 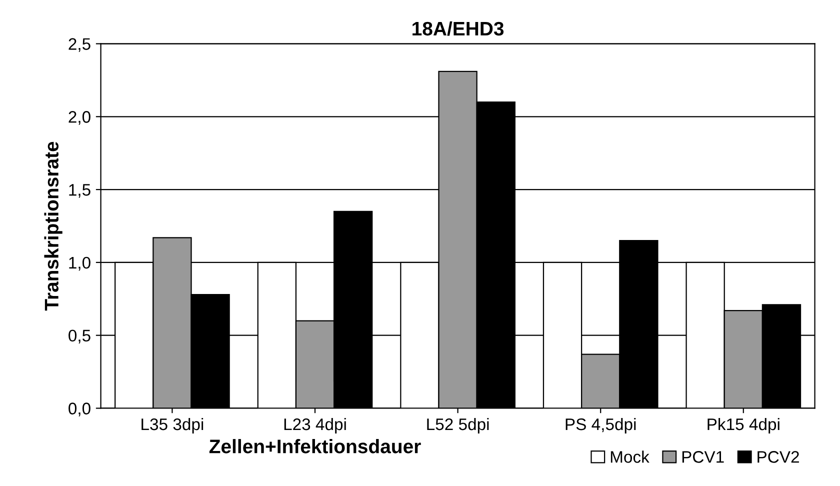 I want to click on y-axis-title: Transkriptionsrate, so click(x=53, y=226).